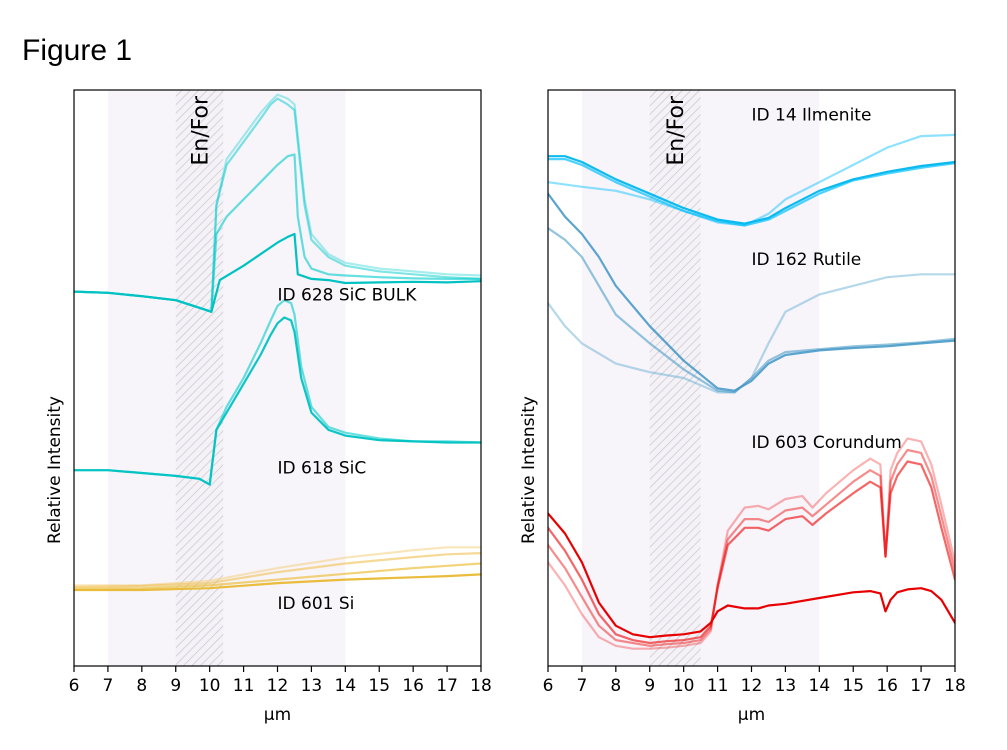  What do you see at coordinates (675, 378) in the screenshot?
I see `right-region-hatched` at bounding box center [675, 378].